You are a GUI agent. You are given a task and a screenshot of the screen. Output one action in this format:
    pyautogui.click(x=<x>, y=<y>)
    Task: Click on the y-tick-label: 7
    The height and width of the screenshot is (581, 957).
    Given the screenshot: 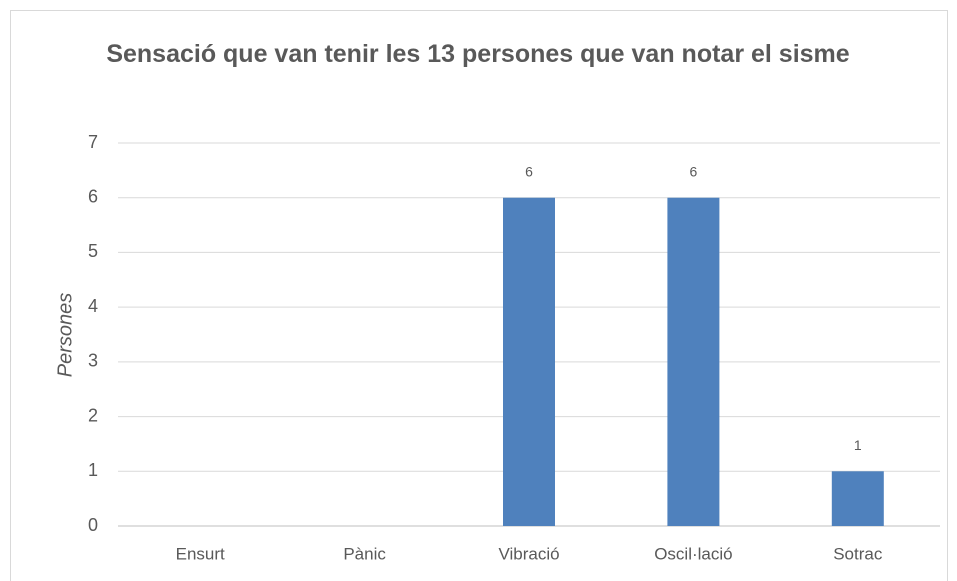 What is the action you would take?
    pyautogui.click(x=93, y=142)
    